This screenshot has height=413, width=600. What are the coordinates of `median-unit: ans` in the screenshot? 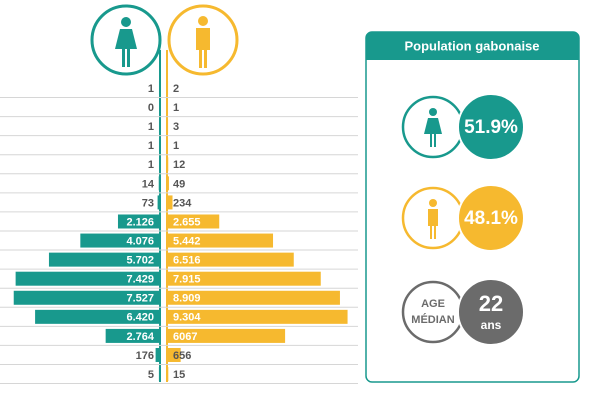 It's located at (491, 325).